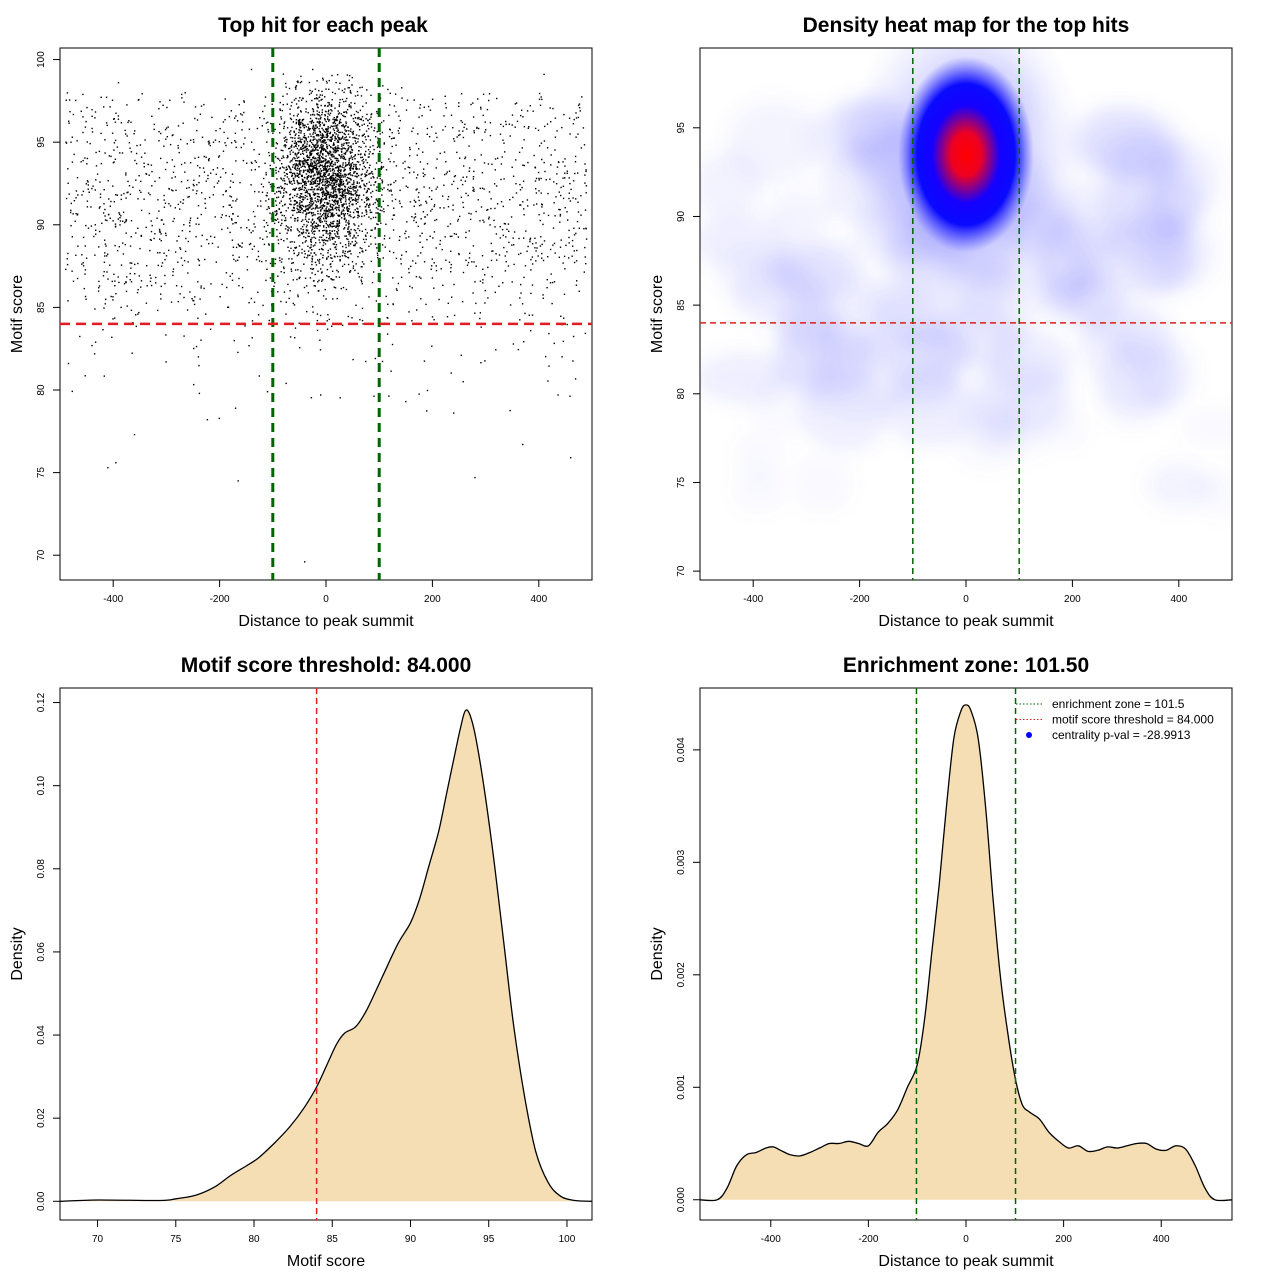 This screenshot has height=1280, width=1280. Describe the element at coordinates (681, 394) in the screenshot. I see `y-tick-label: 80` at that location.